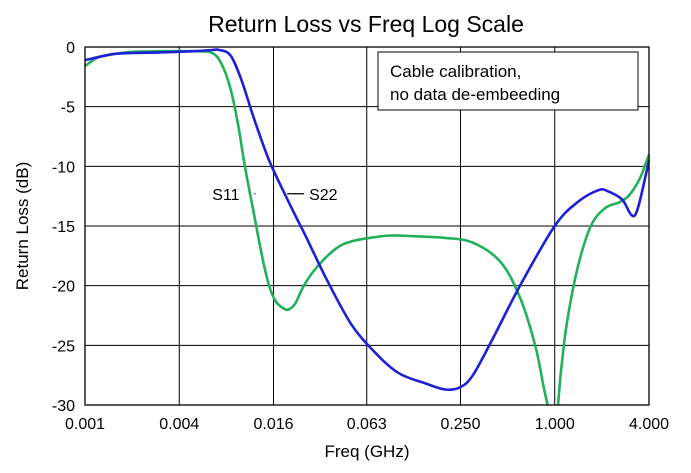  What do you see at coordinates (63, 346) in the screenshot?
I see `y-tick-label: -25` at bounding box center [63, 346].